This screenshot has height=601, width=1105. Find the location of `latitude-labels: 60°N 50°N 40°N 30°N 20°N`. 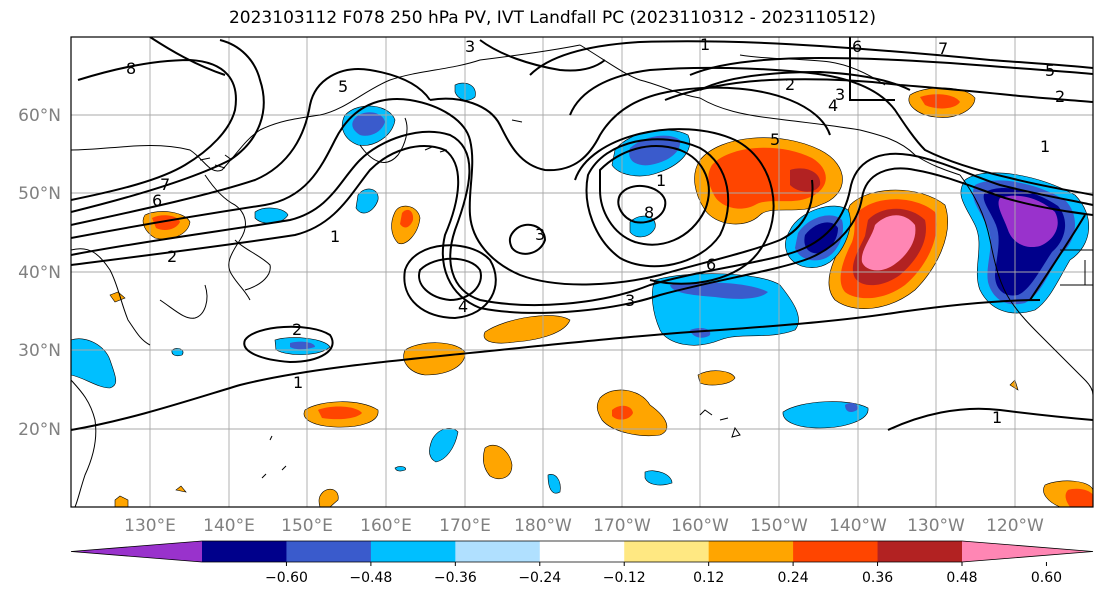

latitude-labels: 60°N 50°N 40°N 30°N 20°N is located at coordinates (39, 273).